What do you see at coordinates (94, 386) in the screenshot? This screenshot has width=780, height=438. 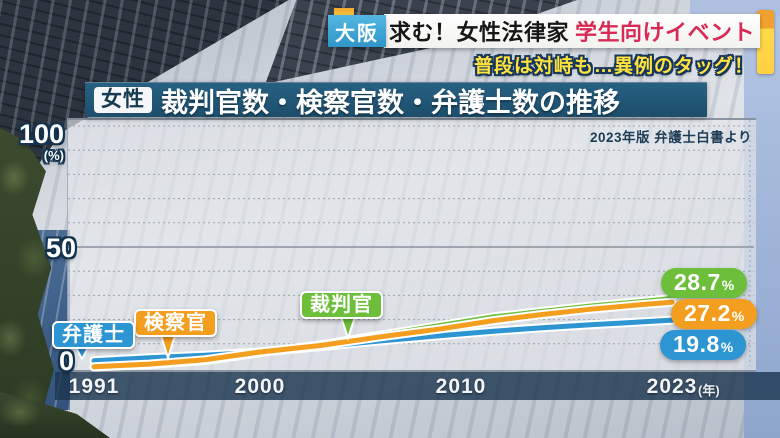 I see `x-tick-label: 1991` at bounding box center [94, 386].